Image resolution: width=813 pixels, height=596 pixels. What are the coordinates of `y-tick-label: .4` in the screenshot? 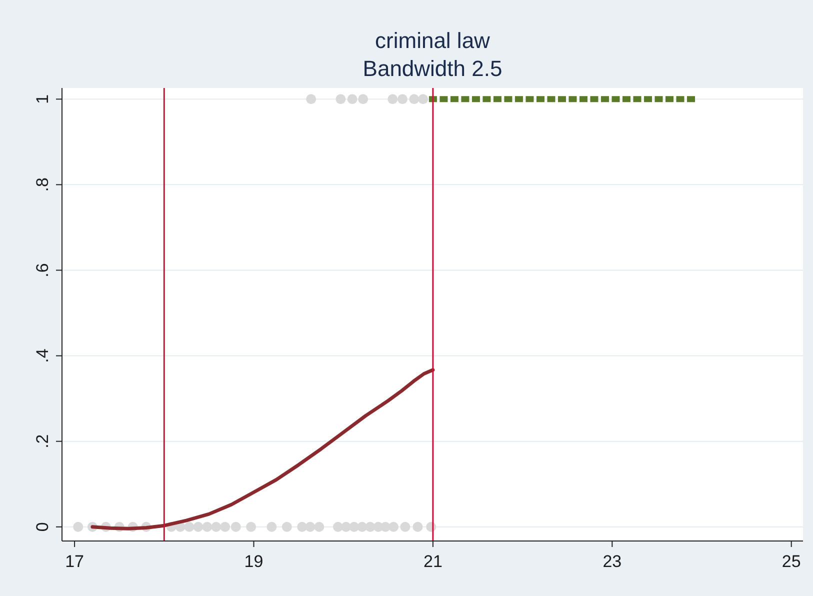 It's located at (42, 355).